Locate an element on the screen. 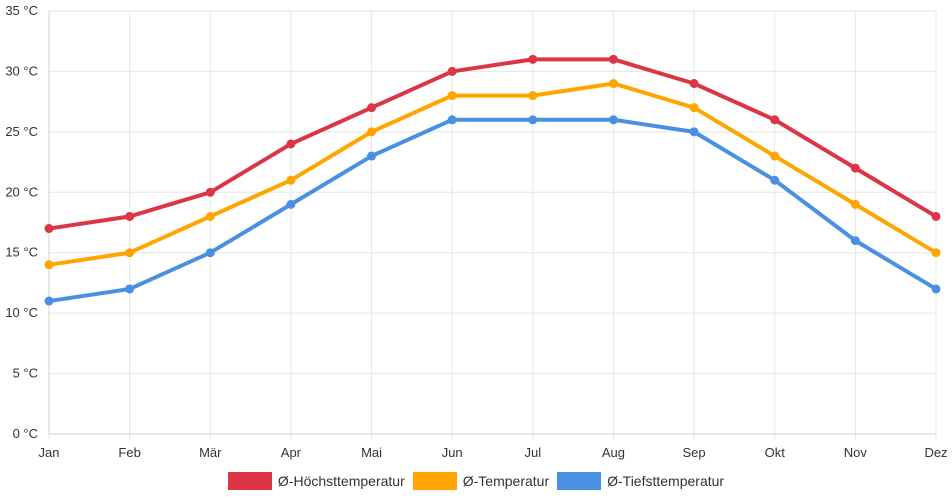 The height and width of the screenshot is (500, 952). legend-swatch-min is located at coordinates (579, 481).